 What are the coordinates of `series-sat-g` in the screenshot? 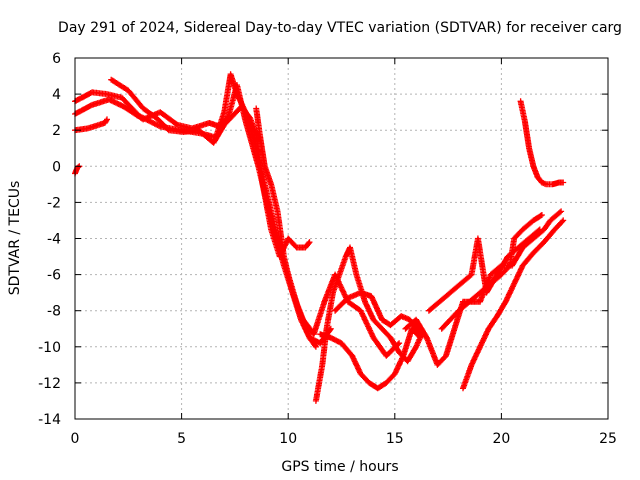 It's located at (369, 324).